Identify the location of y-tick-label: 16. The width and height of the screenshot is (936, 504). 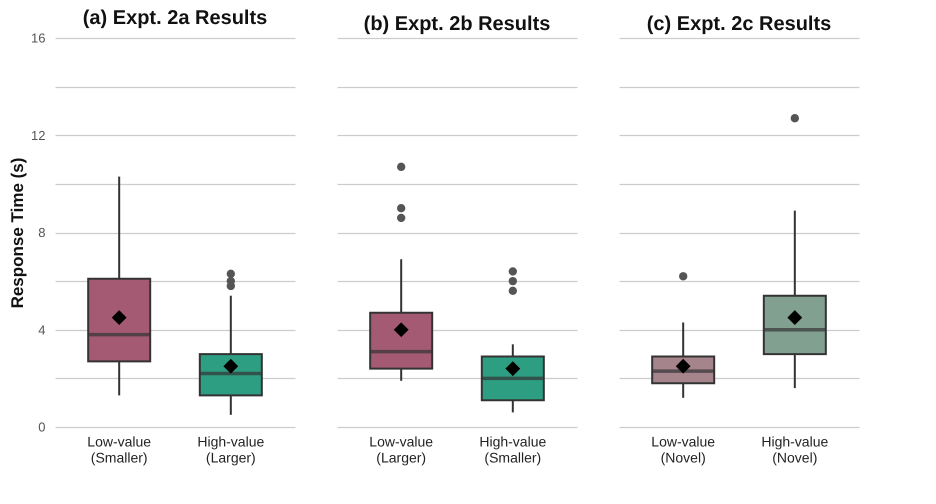
(38, 38).